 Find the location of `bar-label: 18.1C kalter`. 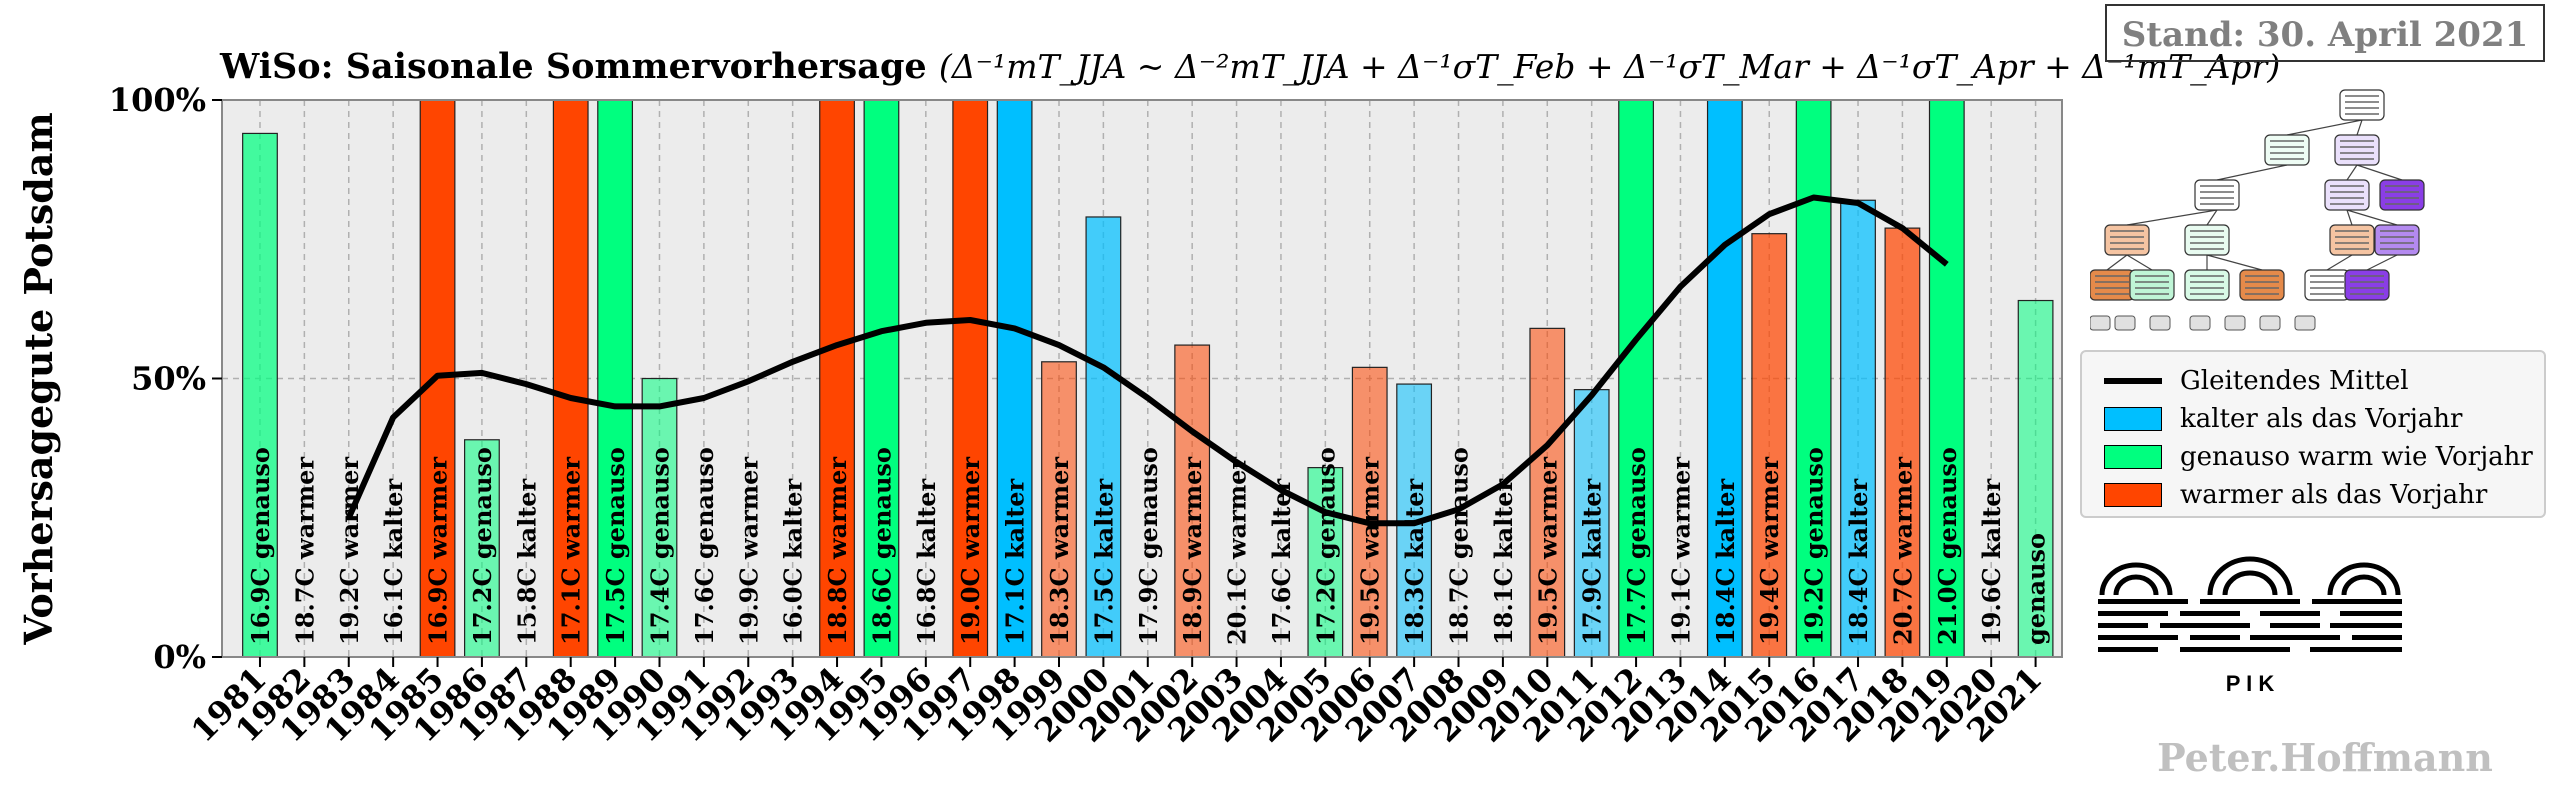

bar-label: 18.1C kalter is located at coordinates (1503, 561).